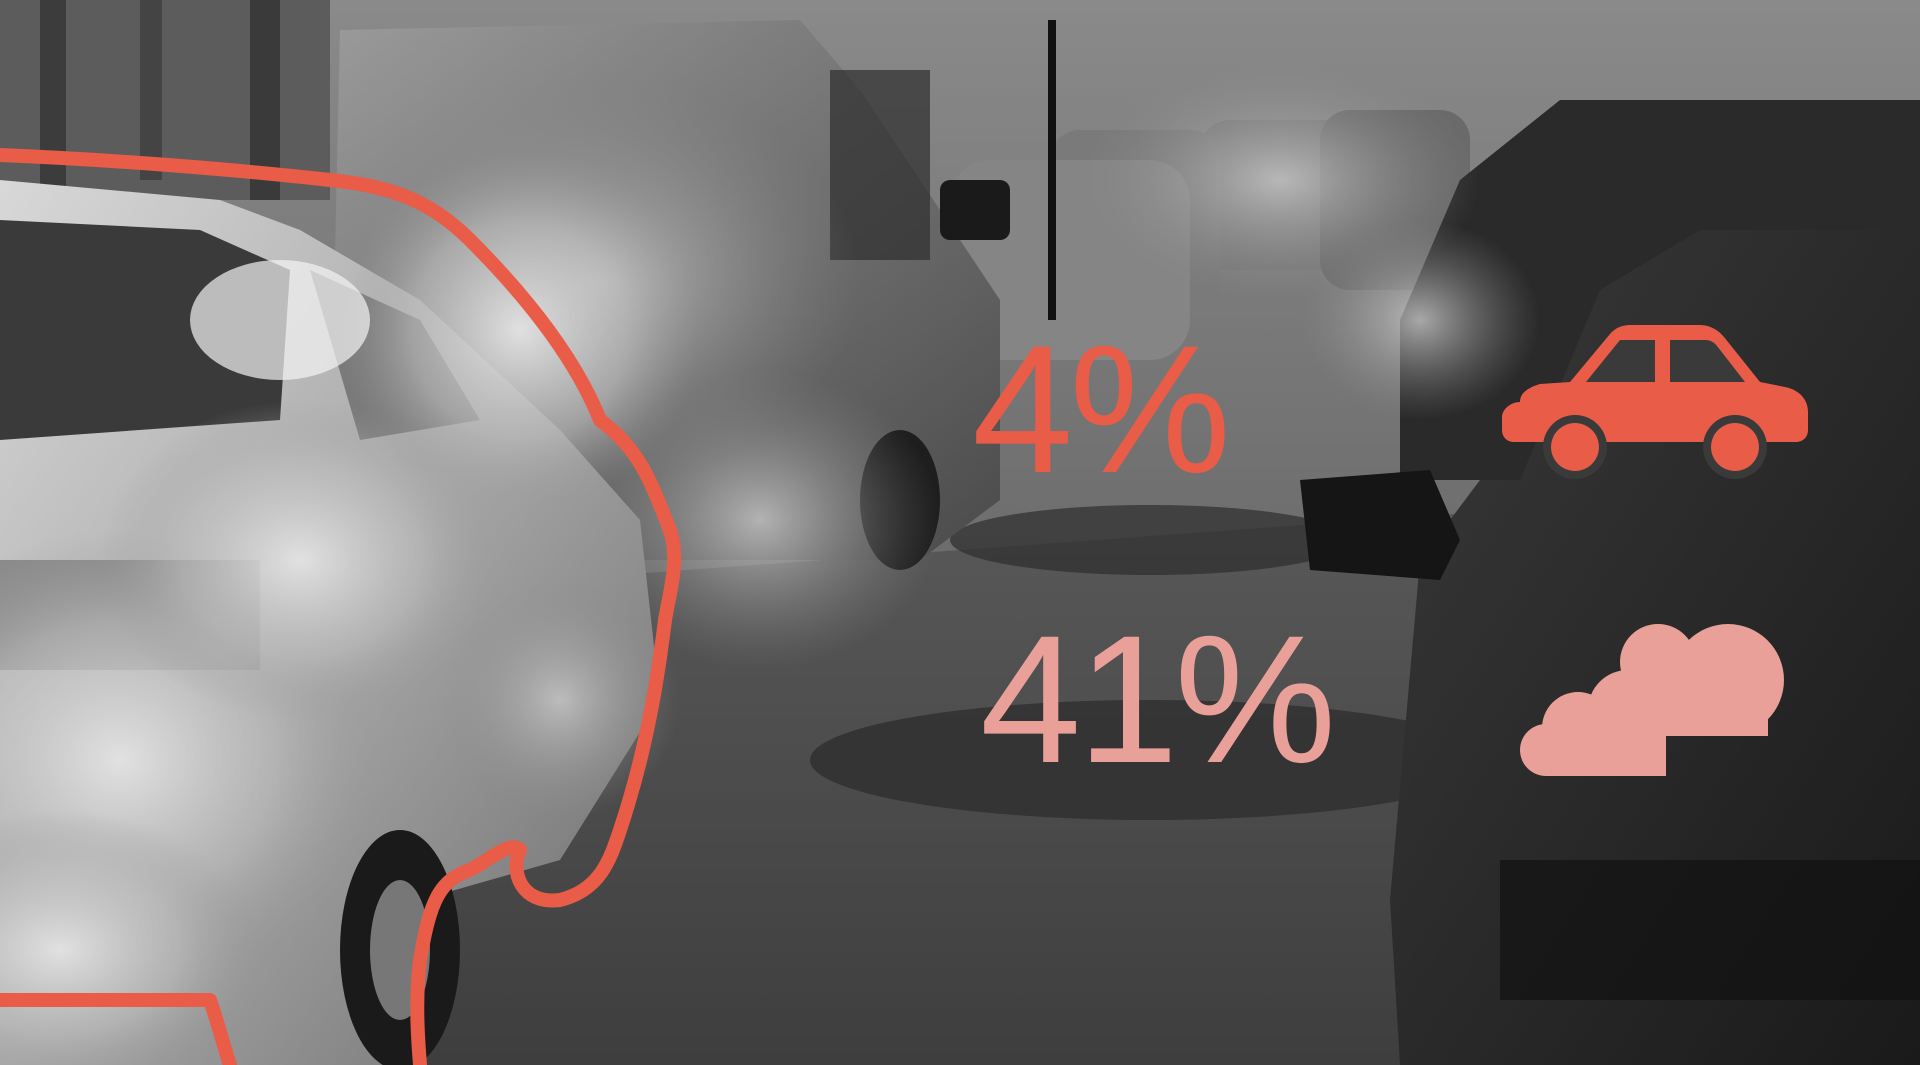  Describe the element at coordinates (1052, 170) in the screenshot. I see `divider-line` at that location.